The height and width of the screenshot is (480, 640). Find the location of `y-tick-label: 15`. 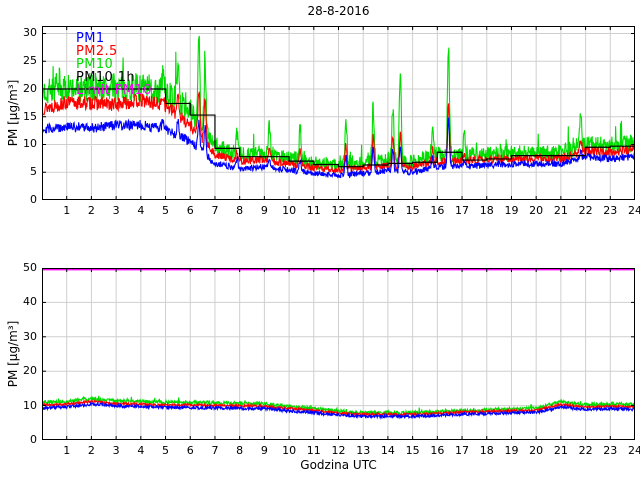

y-tick-label: 15 is located at coordinates (30, 116).